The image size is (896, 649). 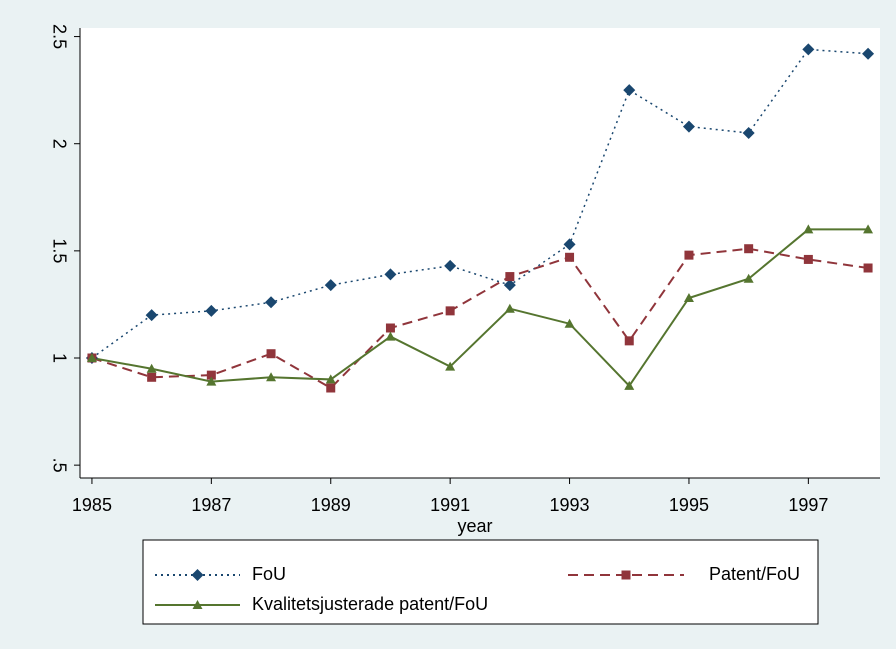 I want to click on x-tick-label: 1985, so click(x=92, y=505).